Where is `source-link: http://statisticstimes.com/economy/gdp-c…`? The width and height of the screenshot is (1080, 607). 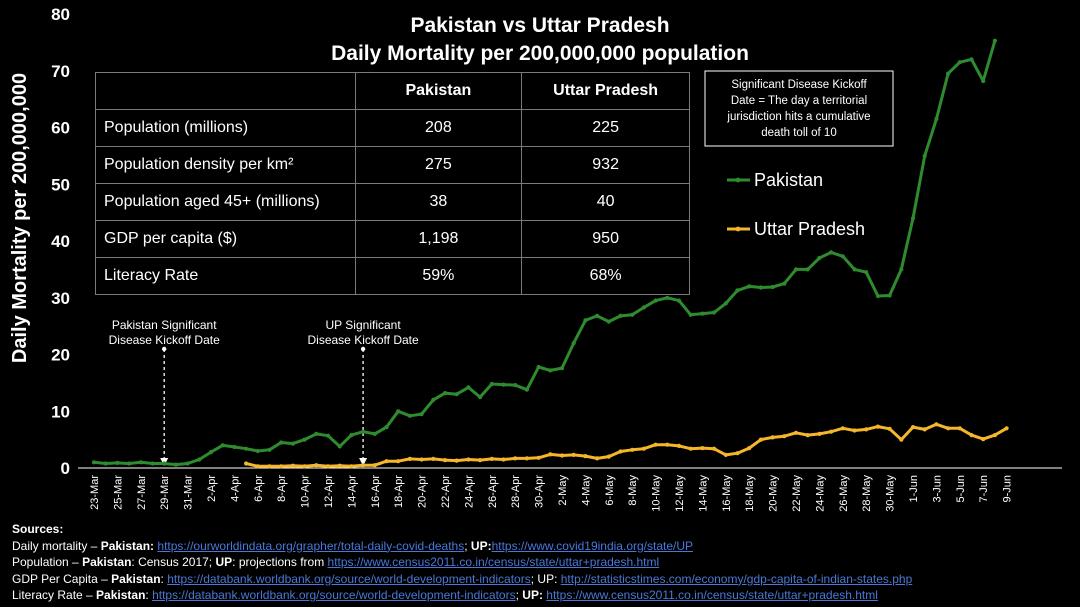 source-link: http://statisticstimes.com/economy/gdp-c… is located at coordinates (736, 578).